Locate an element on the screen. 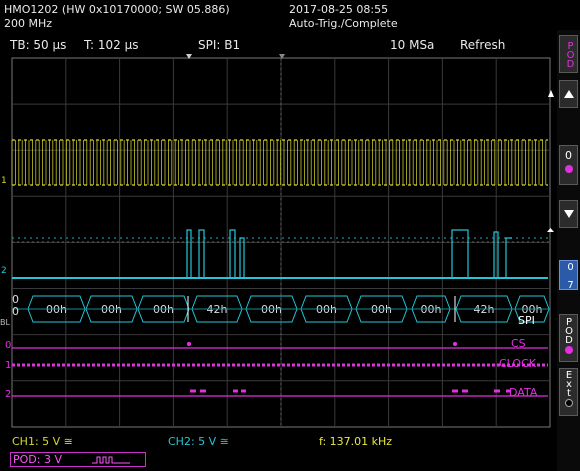  spi-bus-decode: 00h 00h 00h 42h 00h 00h 00h 00h 42h 00h is located at coordinates (281, 309).